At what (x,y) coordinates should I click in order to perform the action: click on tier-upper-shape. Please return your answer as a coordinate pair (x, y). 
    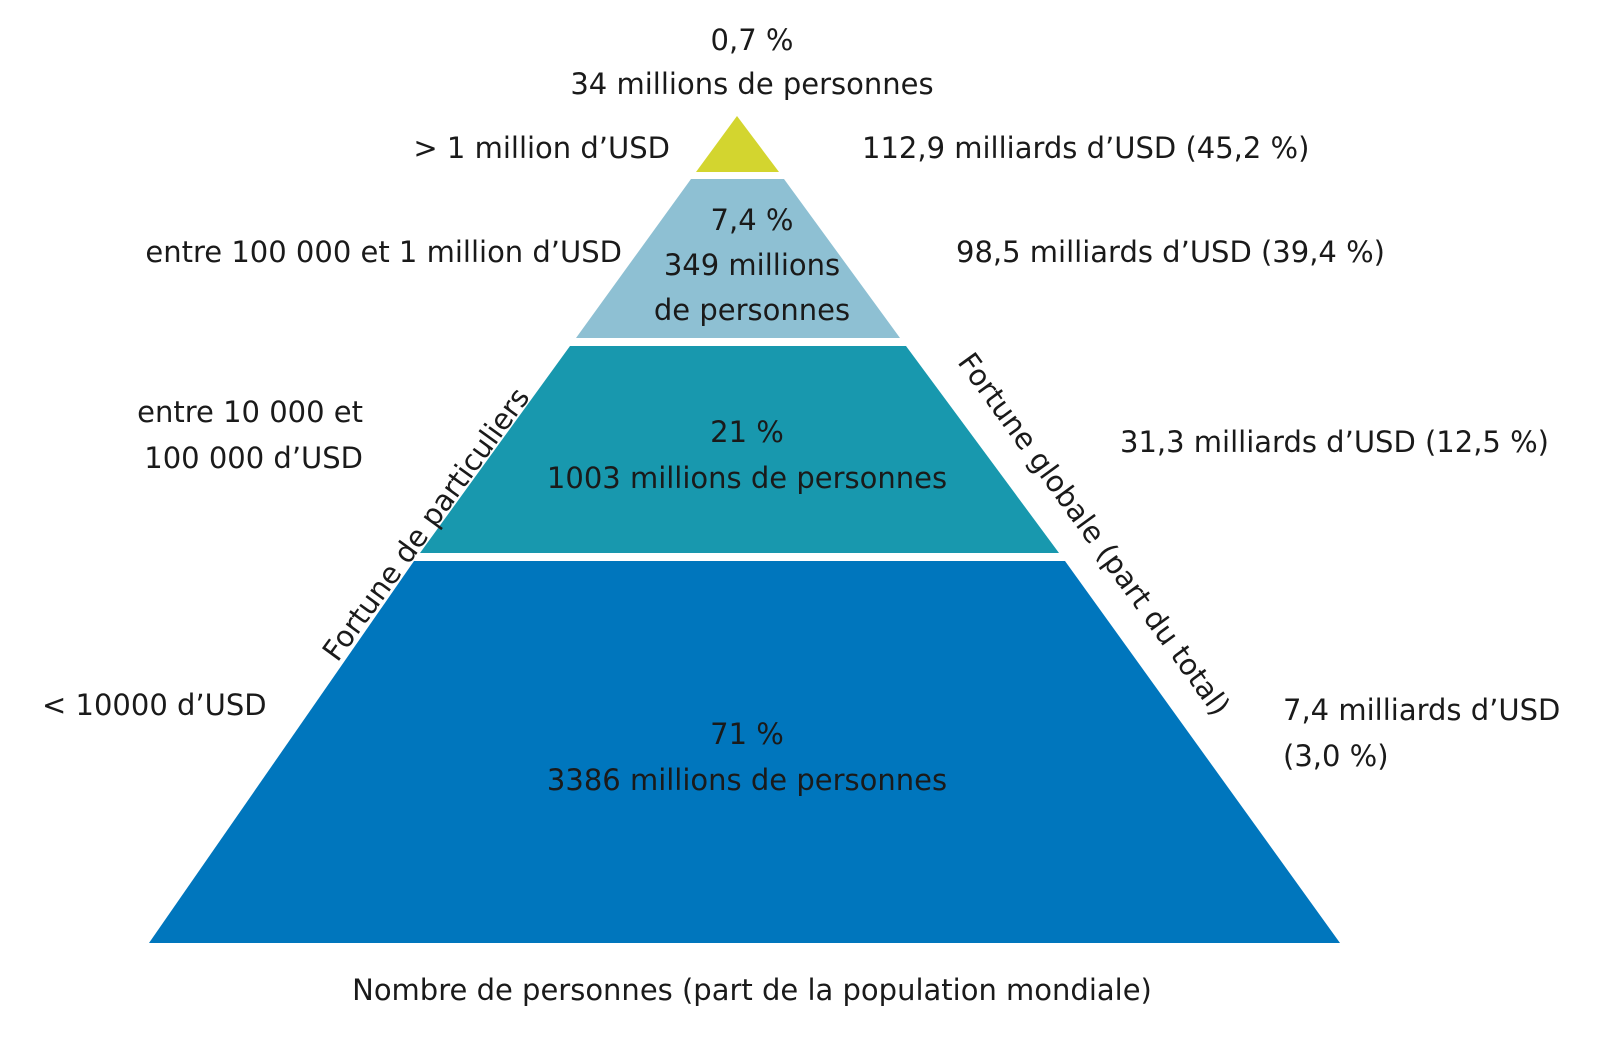
    Looking at the image, I should click on (738, 258).